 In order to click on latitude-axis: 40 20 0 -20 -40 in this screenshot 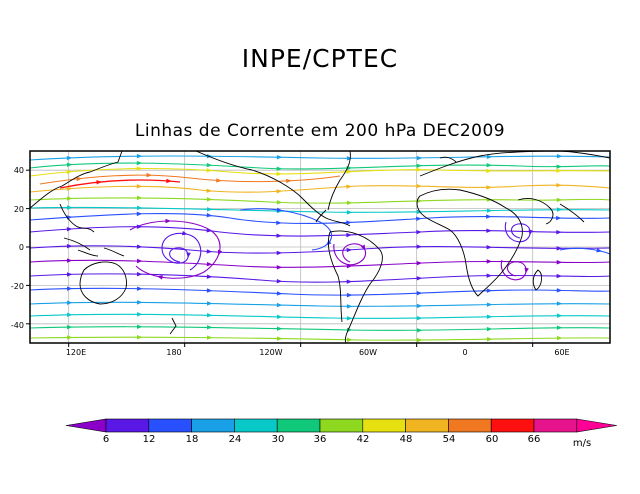, I will do `click(17, 248)`.